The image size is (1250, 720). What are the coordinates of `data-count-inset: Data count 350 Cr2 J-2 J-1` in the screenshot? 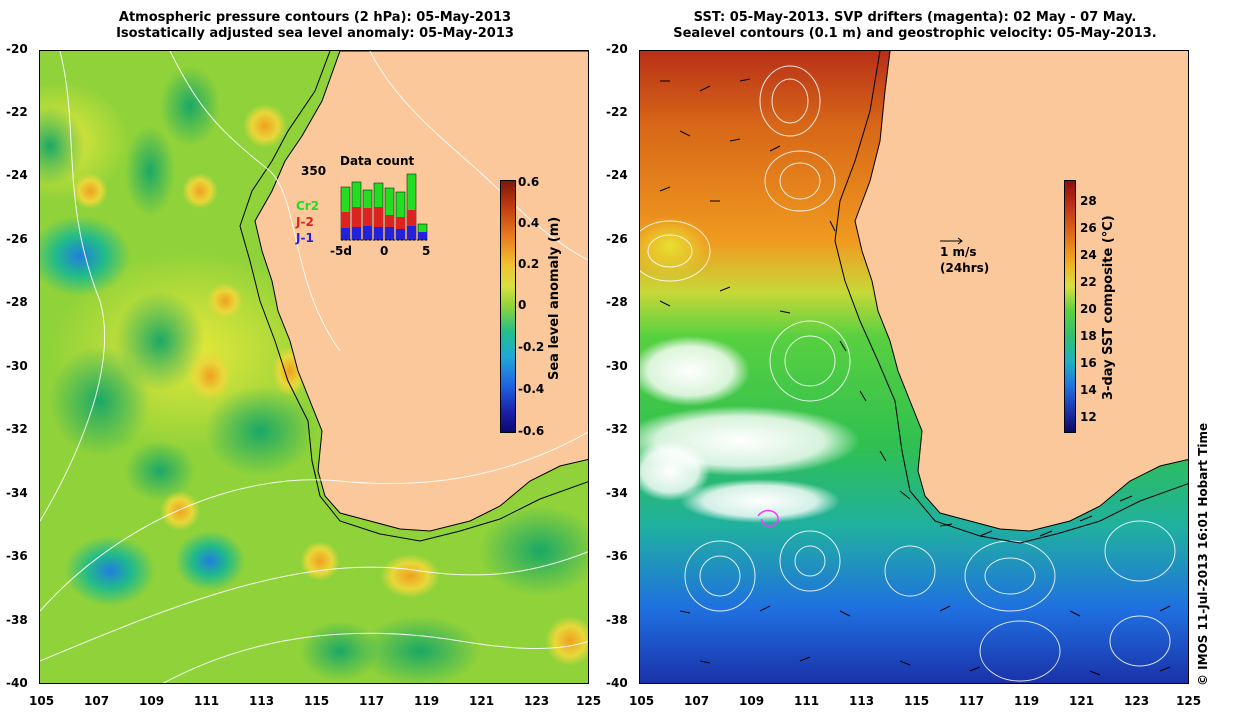 It's located at (366, 206).